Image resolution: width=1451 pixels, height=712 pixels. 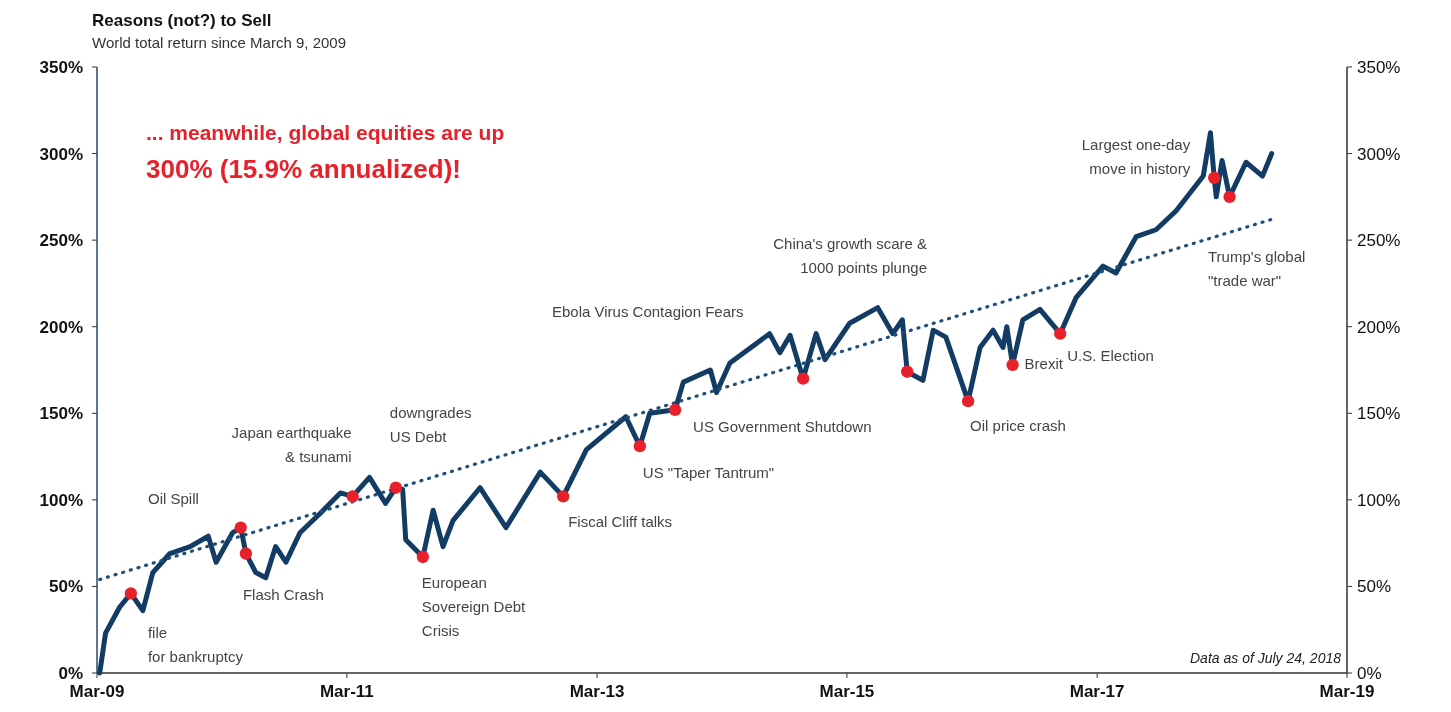 What do you see at coordinates (620, 522) in the screenshot?
I see `annotation: Fiscal Cliff talks` at bounding box center [620, 522].